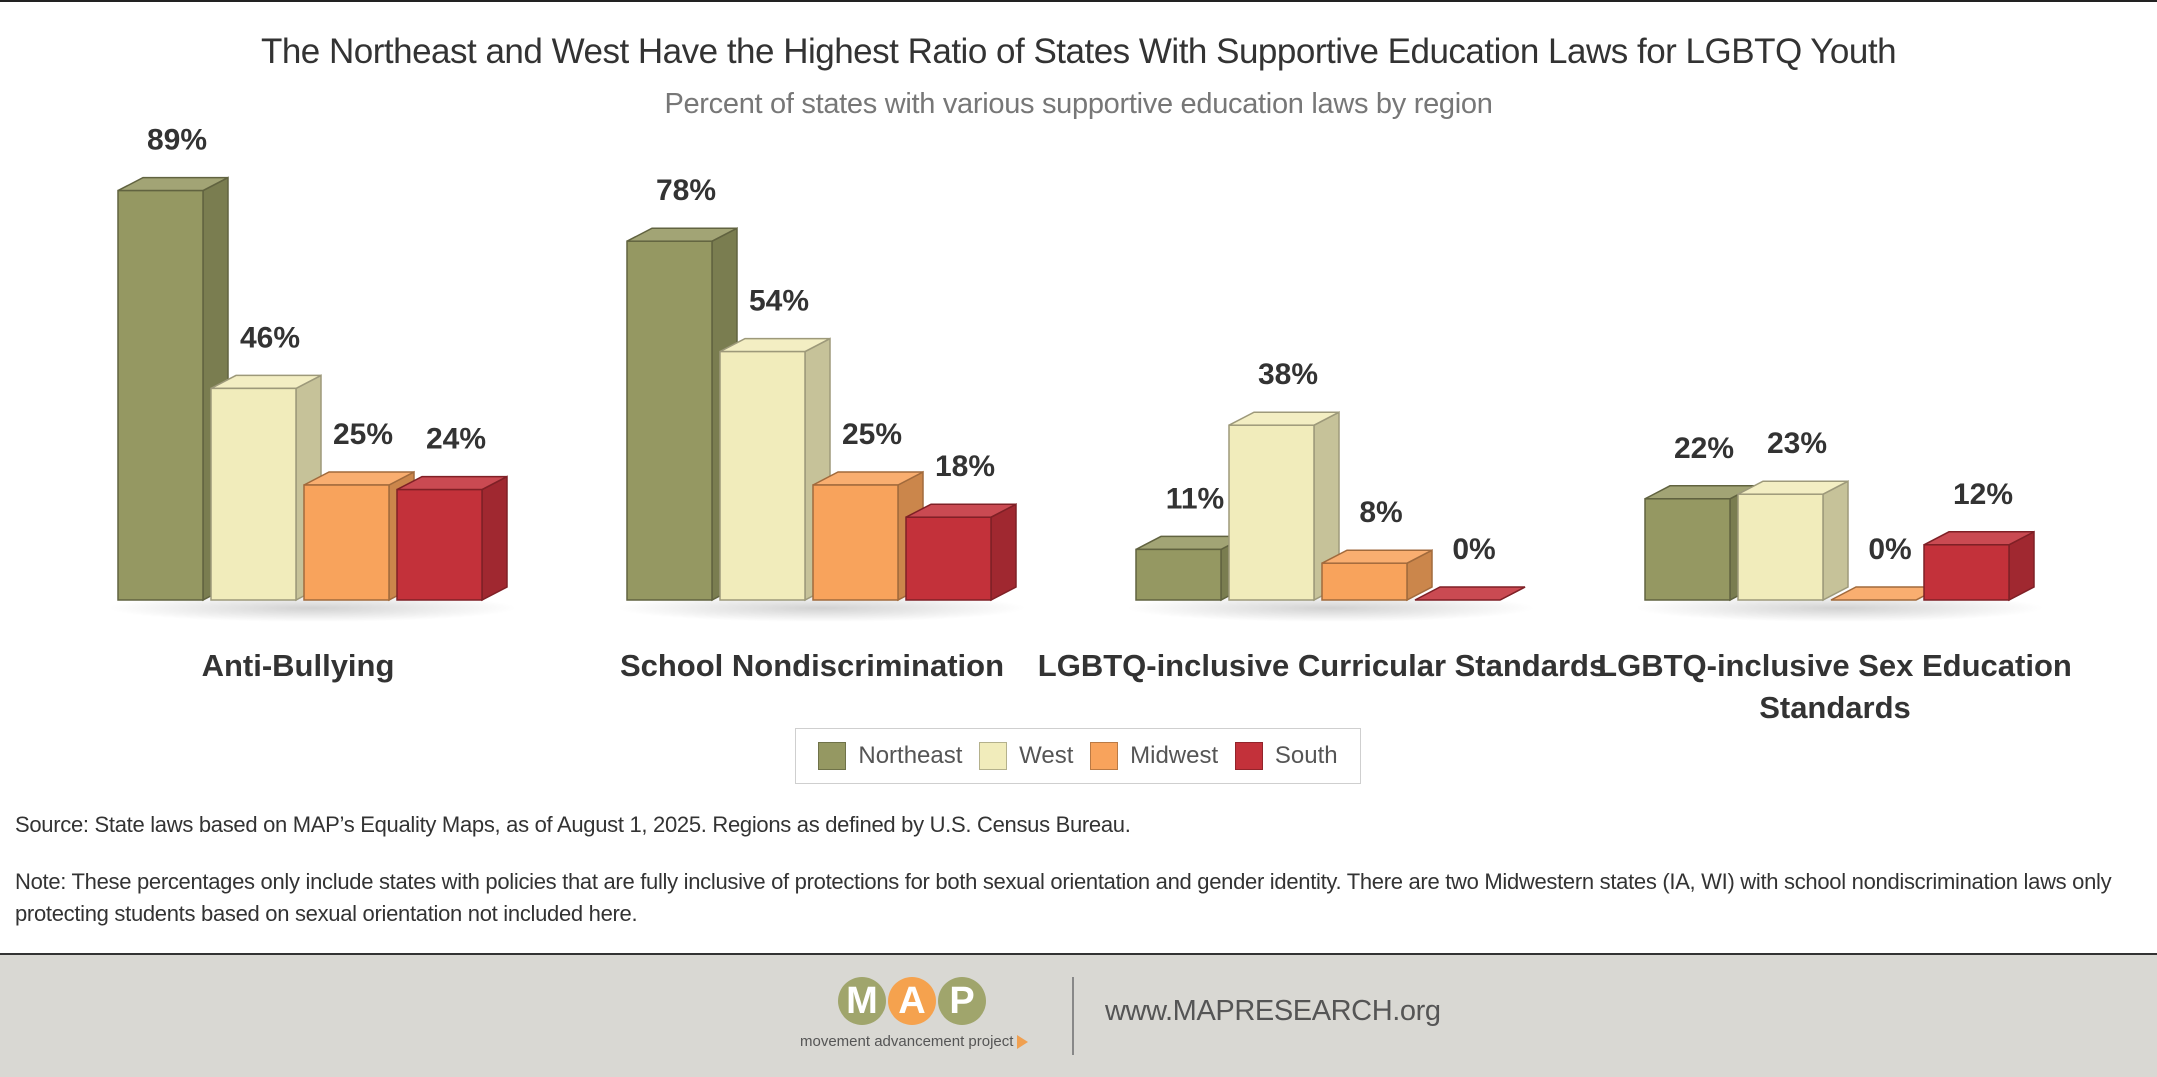  I want to click on category-label-lgbtq-inclusive-sex-education-standards-line-1: LGBTQ-inclusive Sex Education, so click(1835, 665).